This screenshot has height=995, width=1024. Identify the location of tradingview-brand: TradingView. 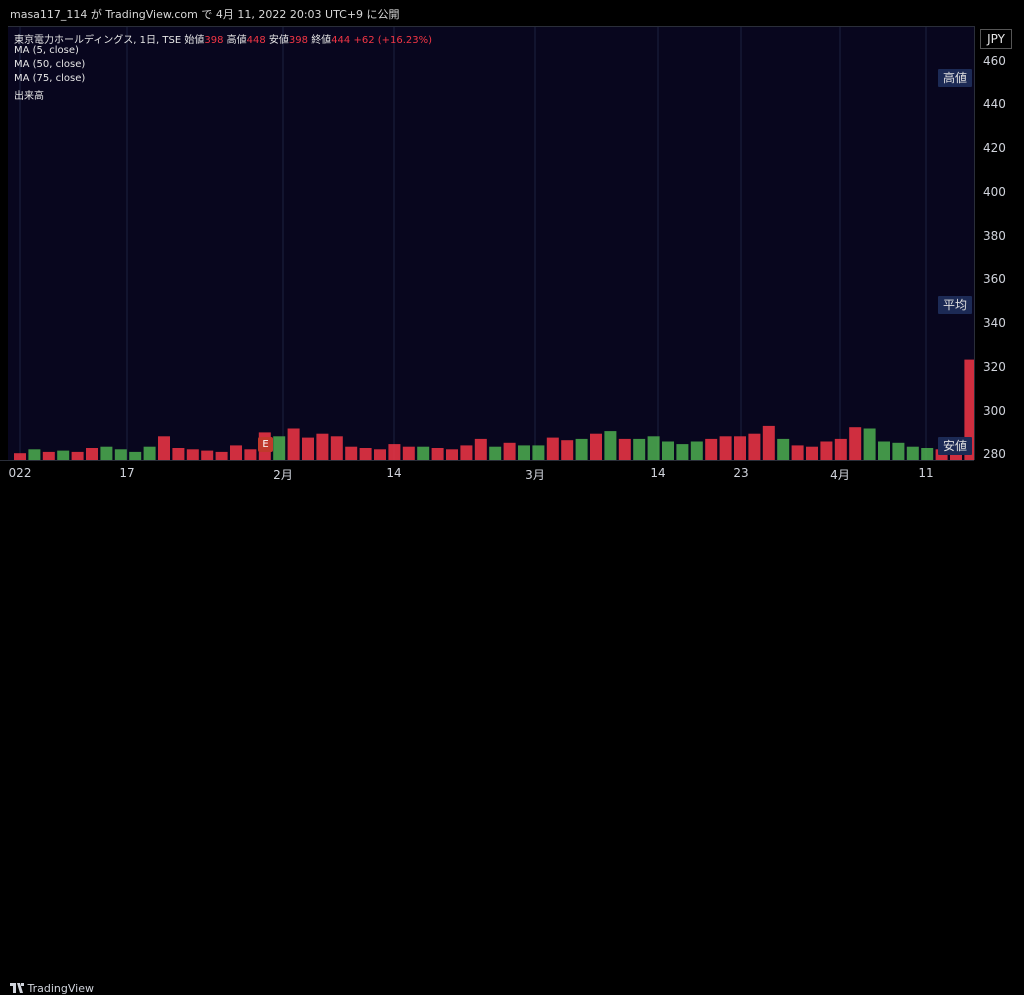
(60, 988).